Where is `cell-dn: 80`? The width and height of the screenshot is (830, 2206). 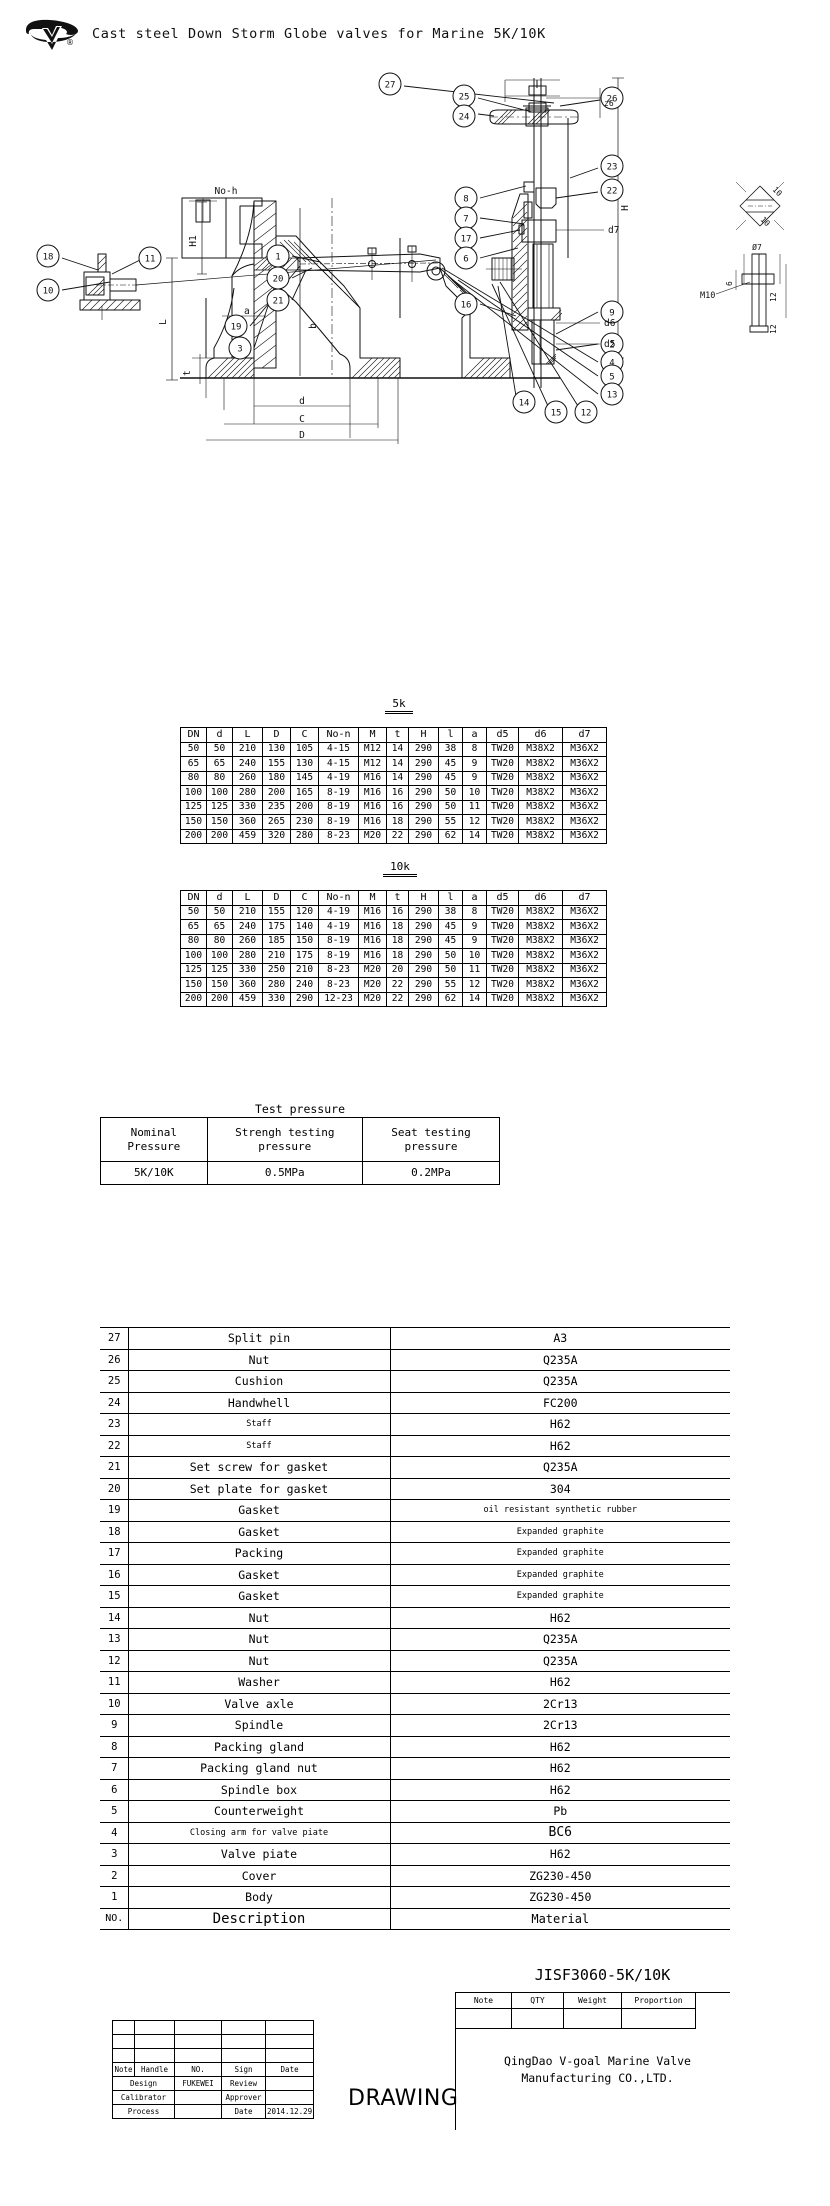
cell-dn: 80 is located at coordinates (193, 941).